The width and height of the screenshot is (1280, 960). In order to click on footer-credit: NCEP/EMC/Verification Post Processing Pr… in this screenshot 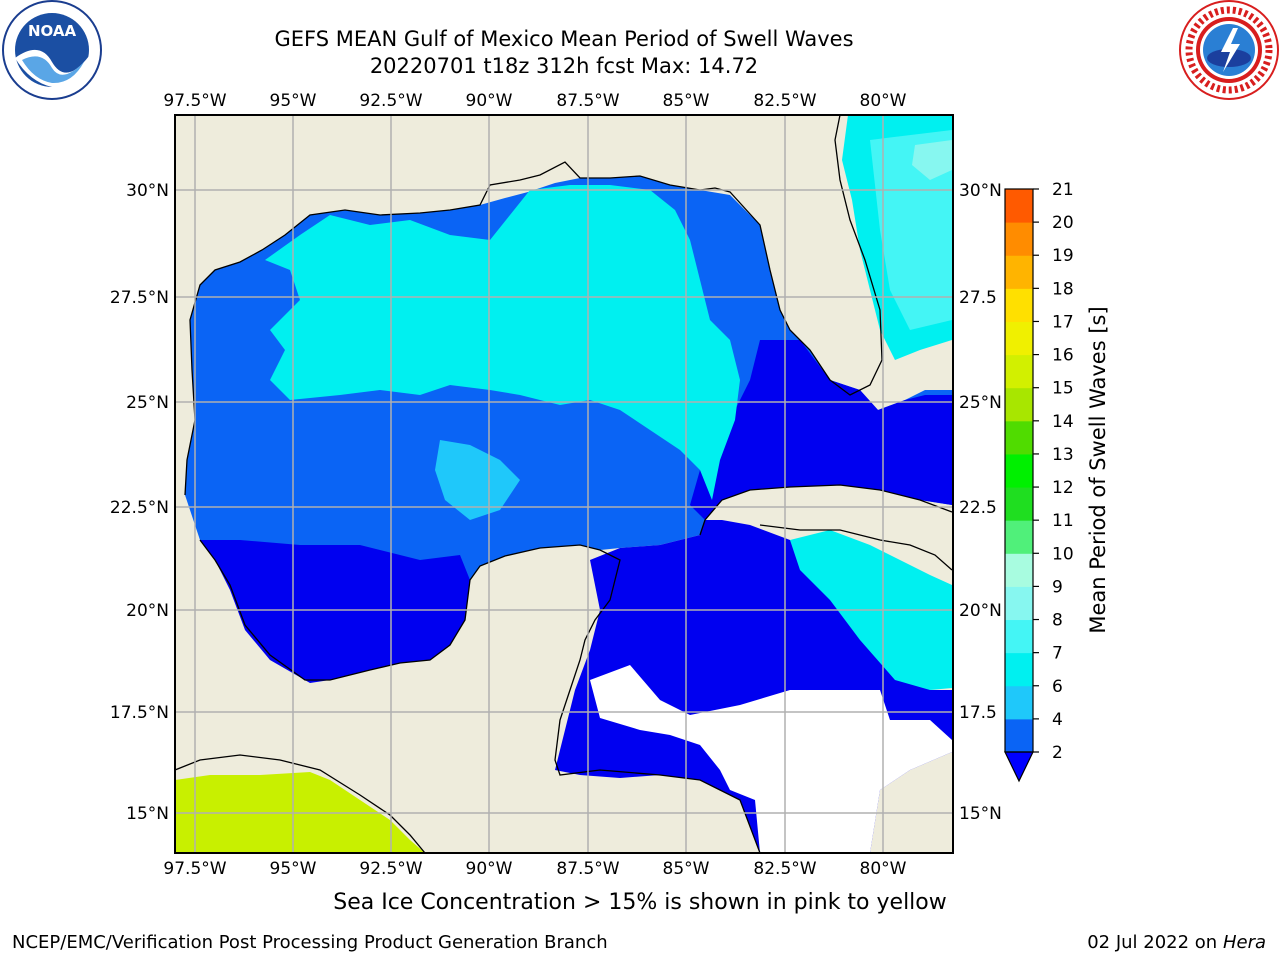, I will do `click(310, 942)`.